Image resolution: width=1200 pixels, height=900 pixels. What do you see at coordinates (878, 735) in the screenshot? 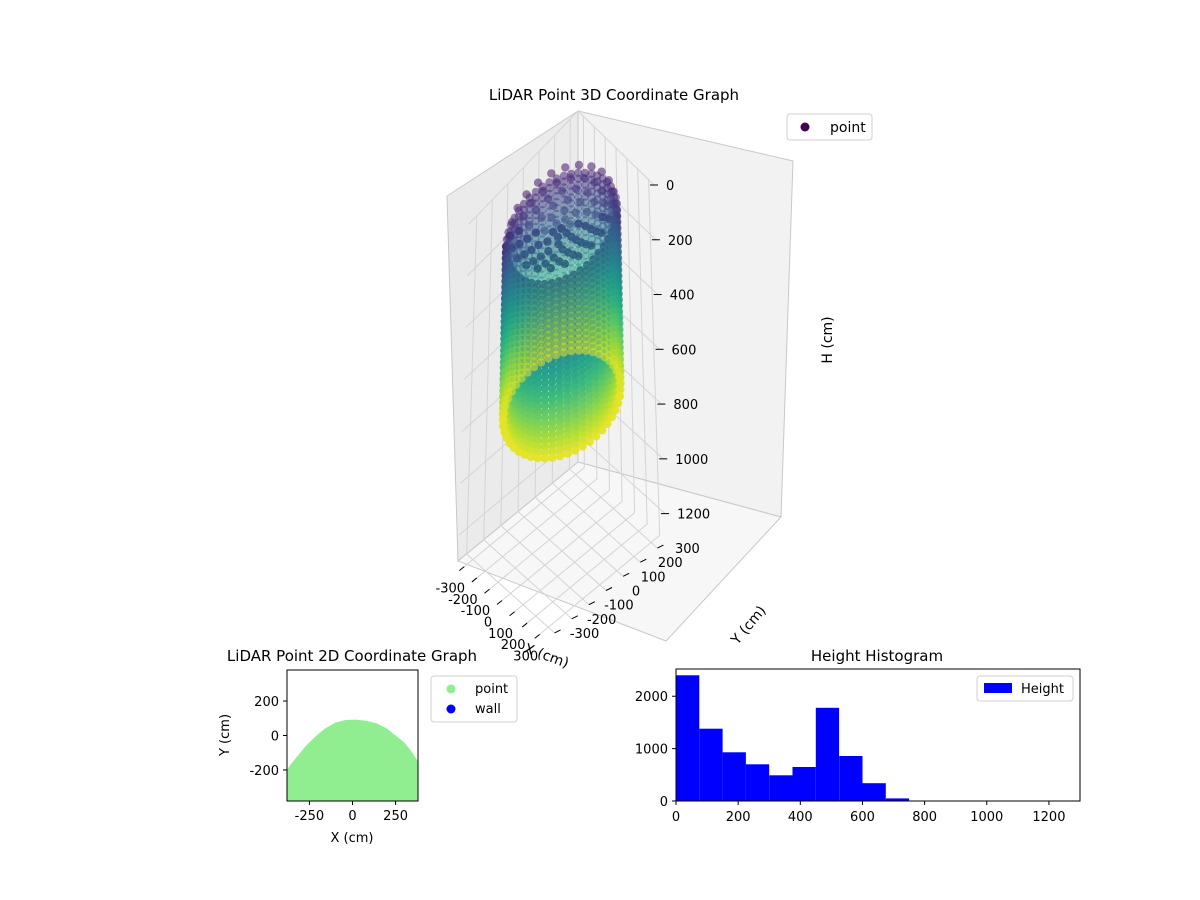
I see `plot-frame-histogram` at bounding box center [878, 735].